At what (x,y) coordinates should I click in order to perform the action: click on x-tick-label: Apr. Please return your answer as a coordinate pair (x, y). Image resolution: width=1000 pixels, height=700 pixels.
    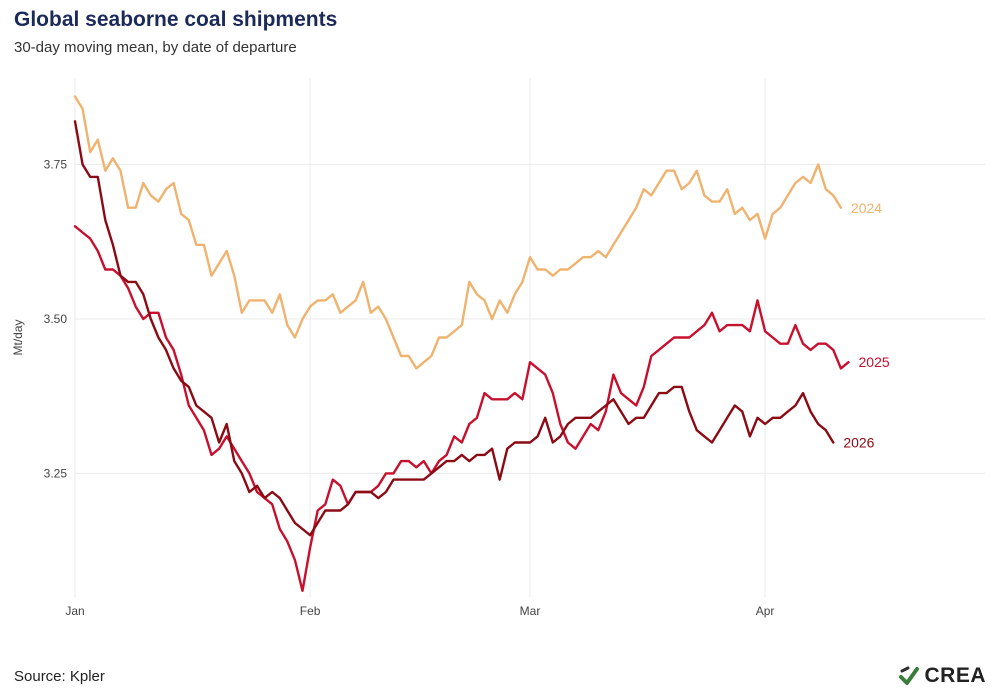
    Looking at the image, I should click on (765, 611).